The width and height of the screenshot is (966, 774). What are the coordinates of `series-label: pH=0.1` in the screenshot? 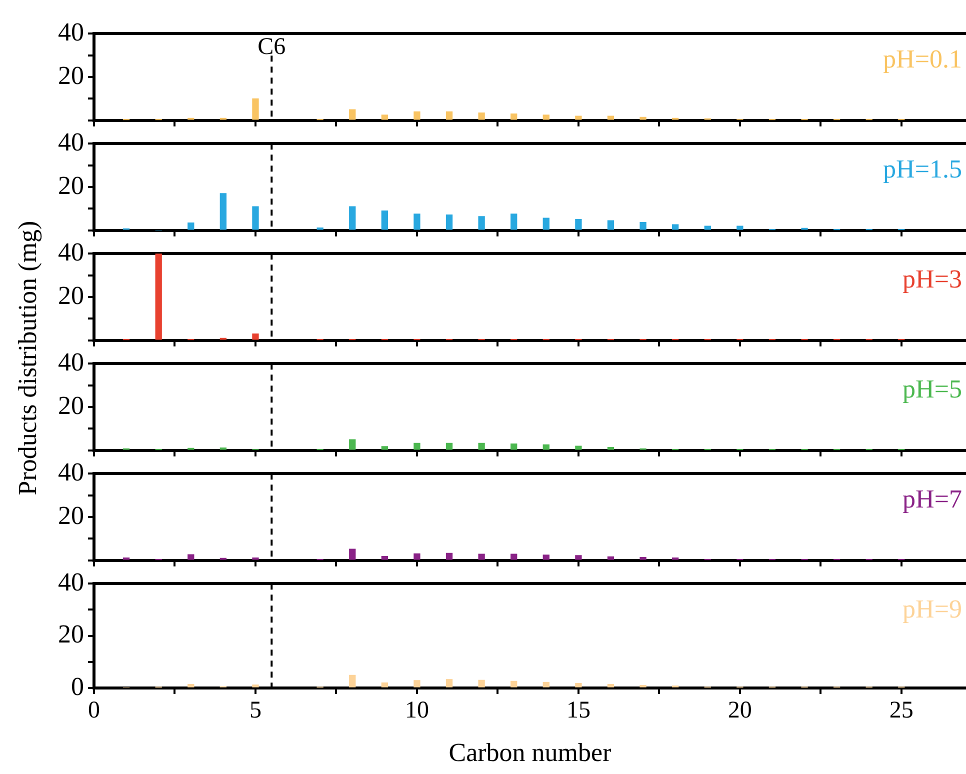 It's located at (922, 59).